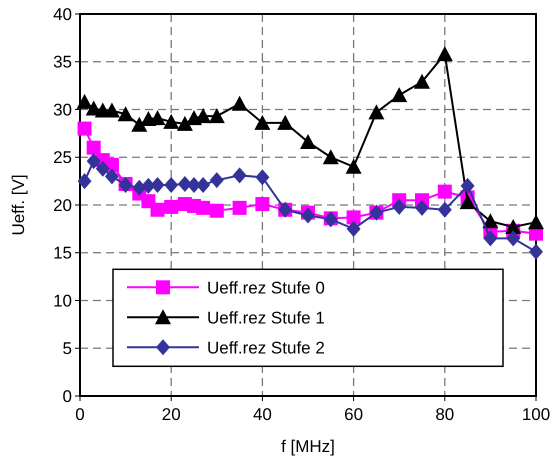 The image size is (553, 464). What do you see at coordinates (80, 414) in the screenshot?
I see `x-tick-label: 0` at bounding box center [80, 414].